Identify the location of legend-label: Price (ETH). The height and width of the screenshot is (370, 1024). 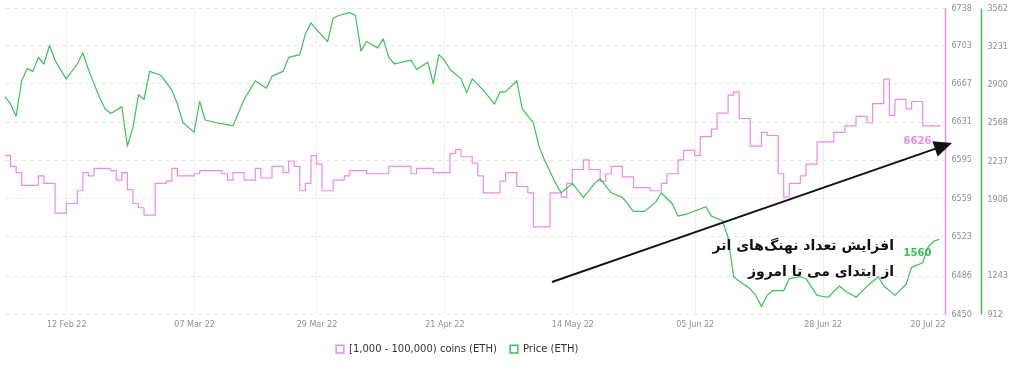
(551, 349).